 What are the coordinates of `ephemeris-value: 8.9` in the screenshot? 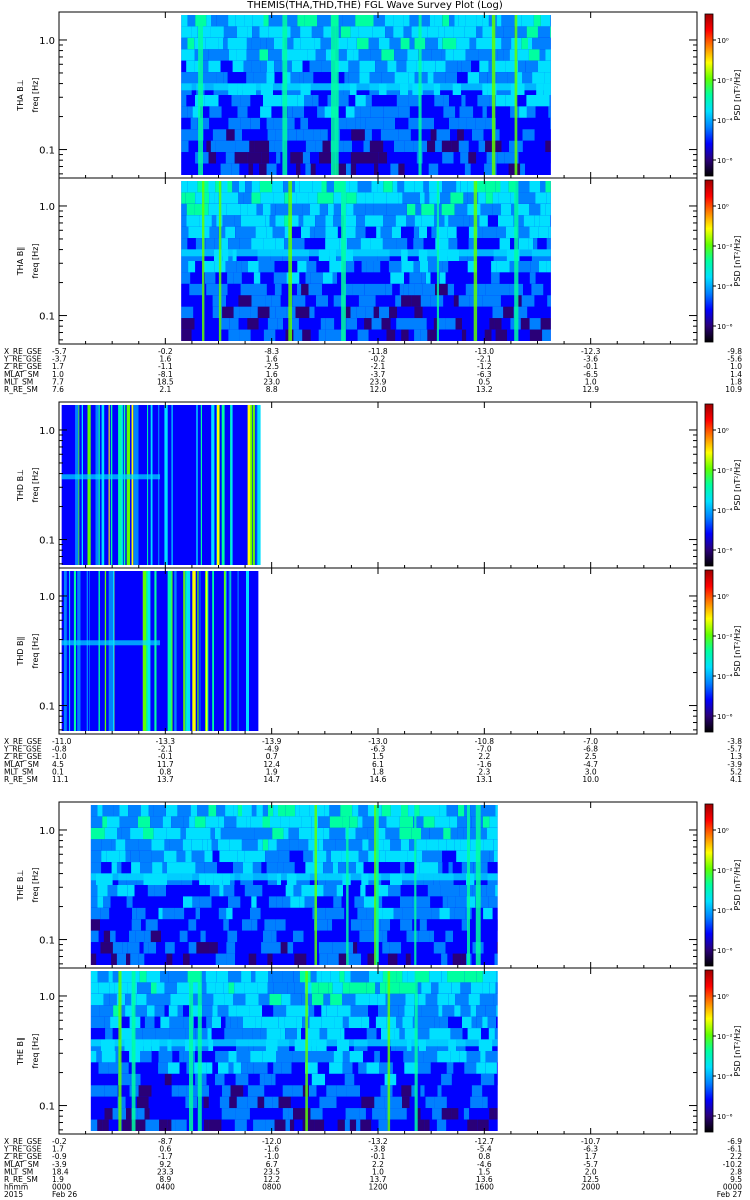 It's located at (165, 1179).